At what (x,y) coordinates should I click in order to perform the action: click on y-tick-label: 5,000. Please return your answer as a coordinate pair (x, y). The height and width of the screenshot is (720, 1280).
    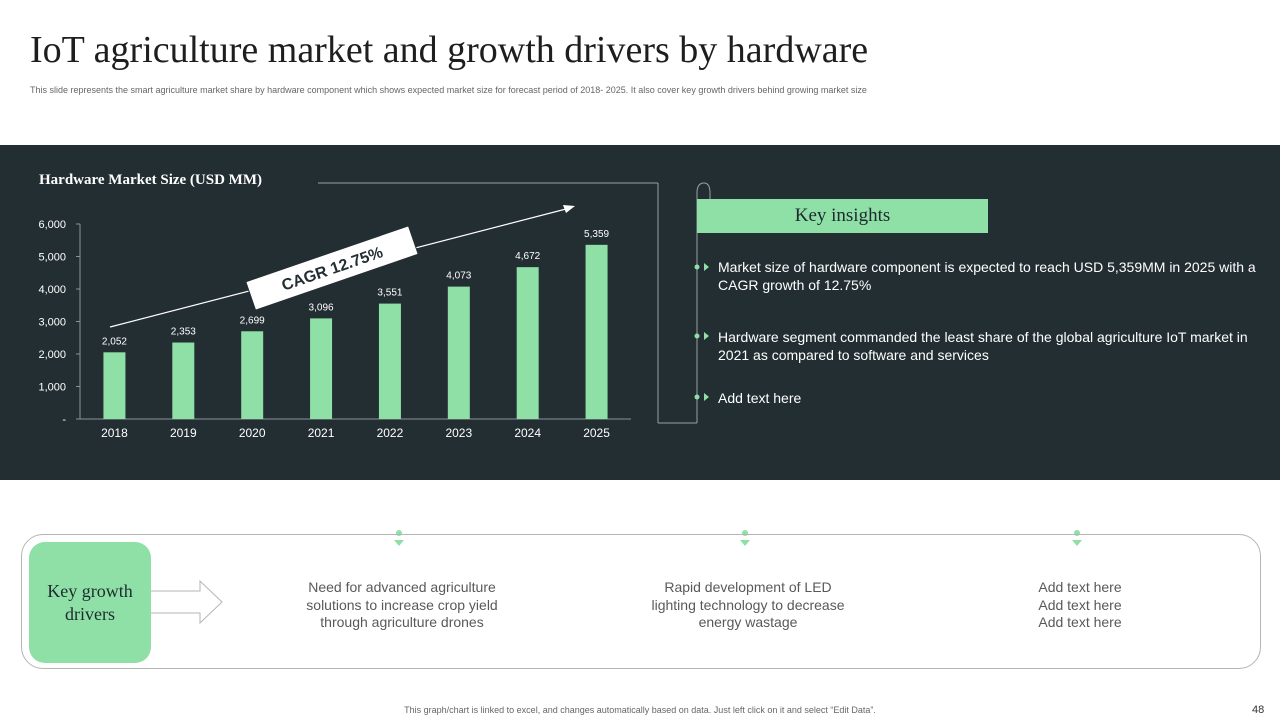
    Looking at the image, I should click on (52, 258).